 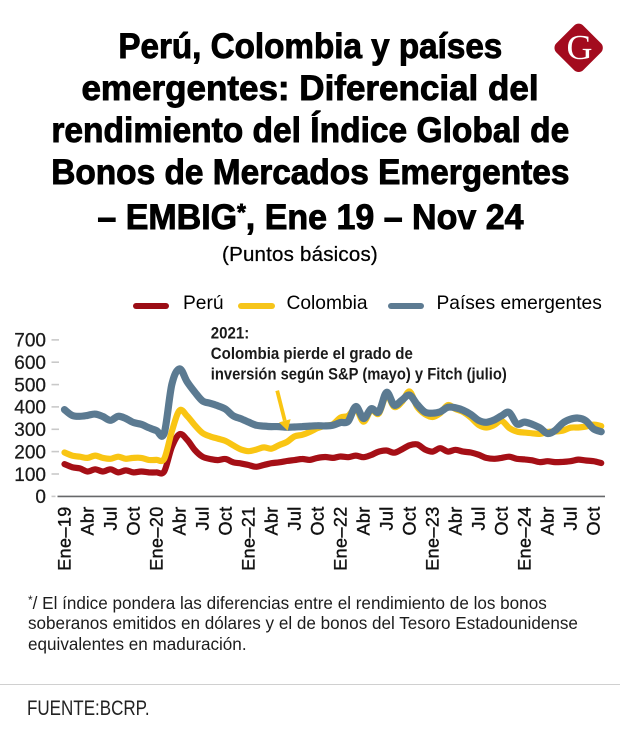 I want to click on svg-text: 100, so click(x=30, y=475).